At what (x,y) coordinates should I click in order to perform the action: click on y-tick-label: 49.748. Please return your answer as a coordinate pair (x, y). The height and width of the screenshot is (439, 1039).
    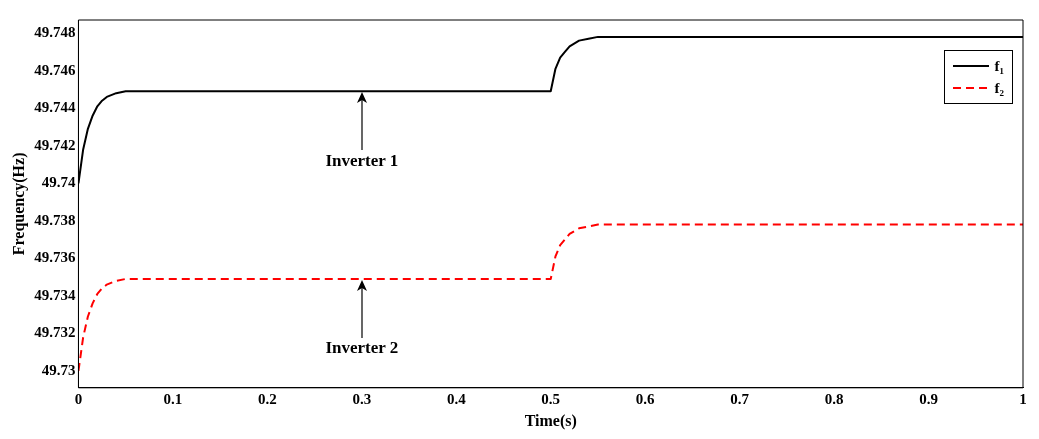
    Looking at the image, I should click on (55, 32).